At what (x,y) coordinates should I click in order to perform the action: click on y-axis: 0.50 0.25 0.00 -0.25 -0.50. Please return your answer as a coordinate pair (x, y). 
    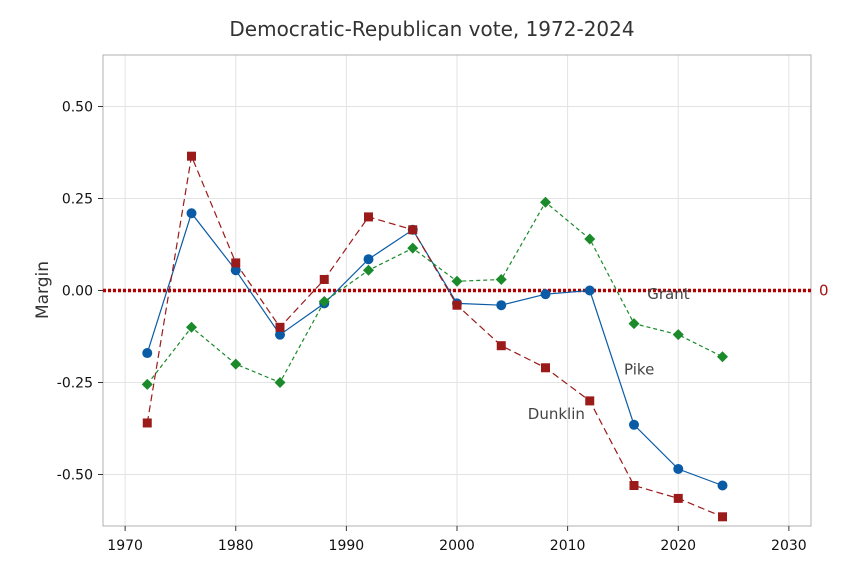
    Looking at the image, I should click on (80, 291).